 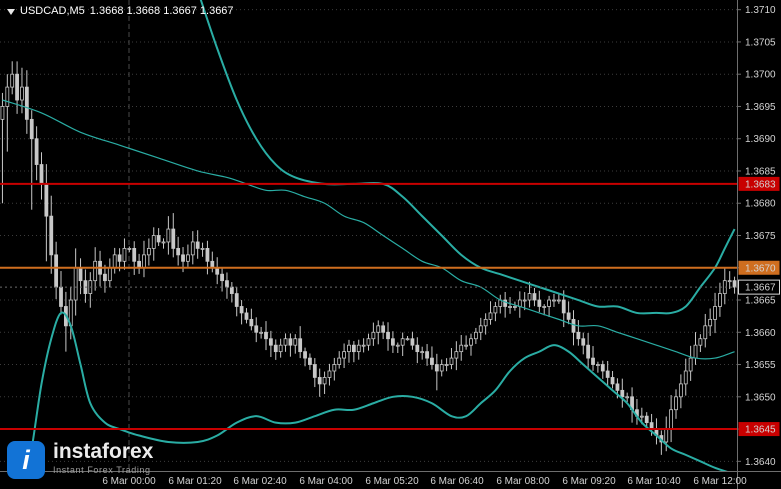 I want to click on price-tag-1.3670, so click(x=759, y=267).